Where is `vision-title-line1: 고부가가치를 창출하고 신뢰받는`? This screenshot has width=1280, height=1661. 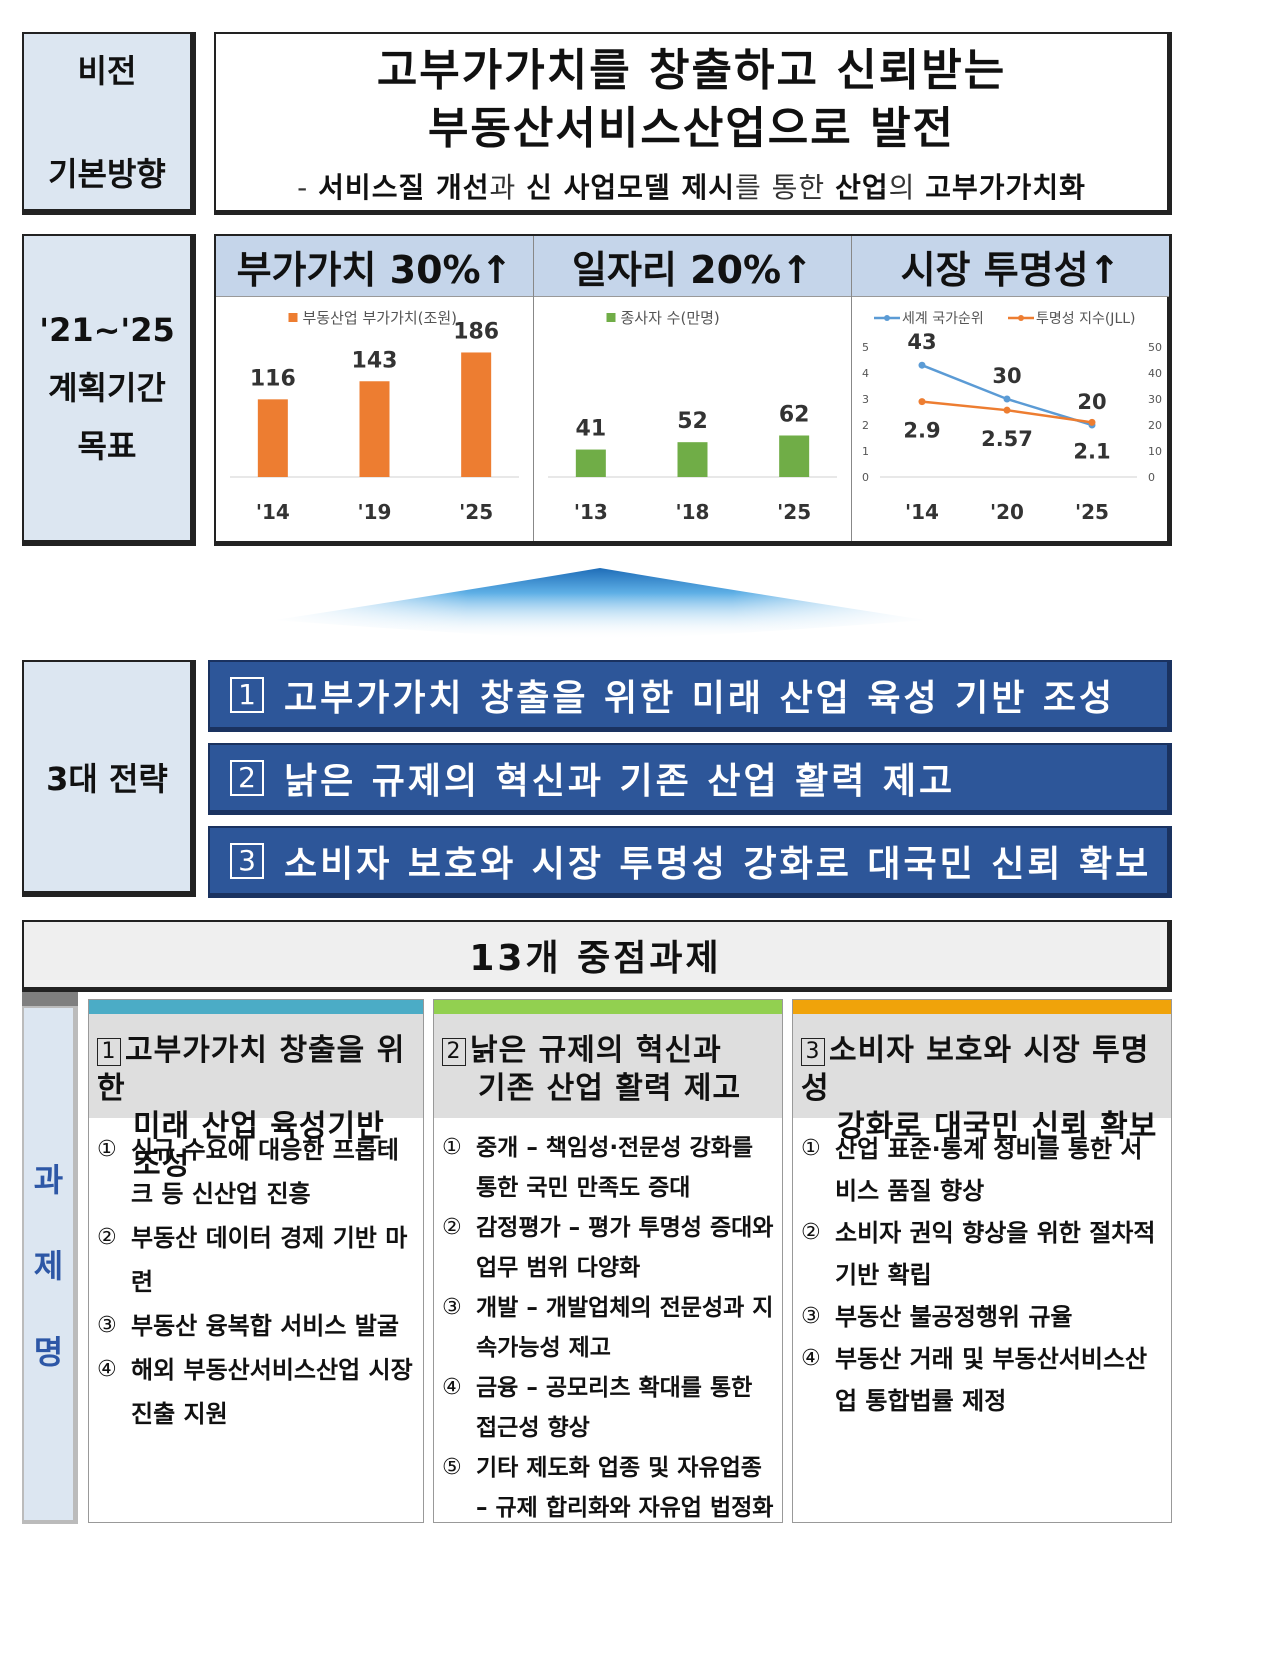 vision-title-line1: 고부가가치를 창출하고 신뢰받는 is located at coordinates (691, 70).